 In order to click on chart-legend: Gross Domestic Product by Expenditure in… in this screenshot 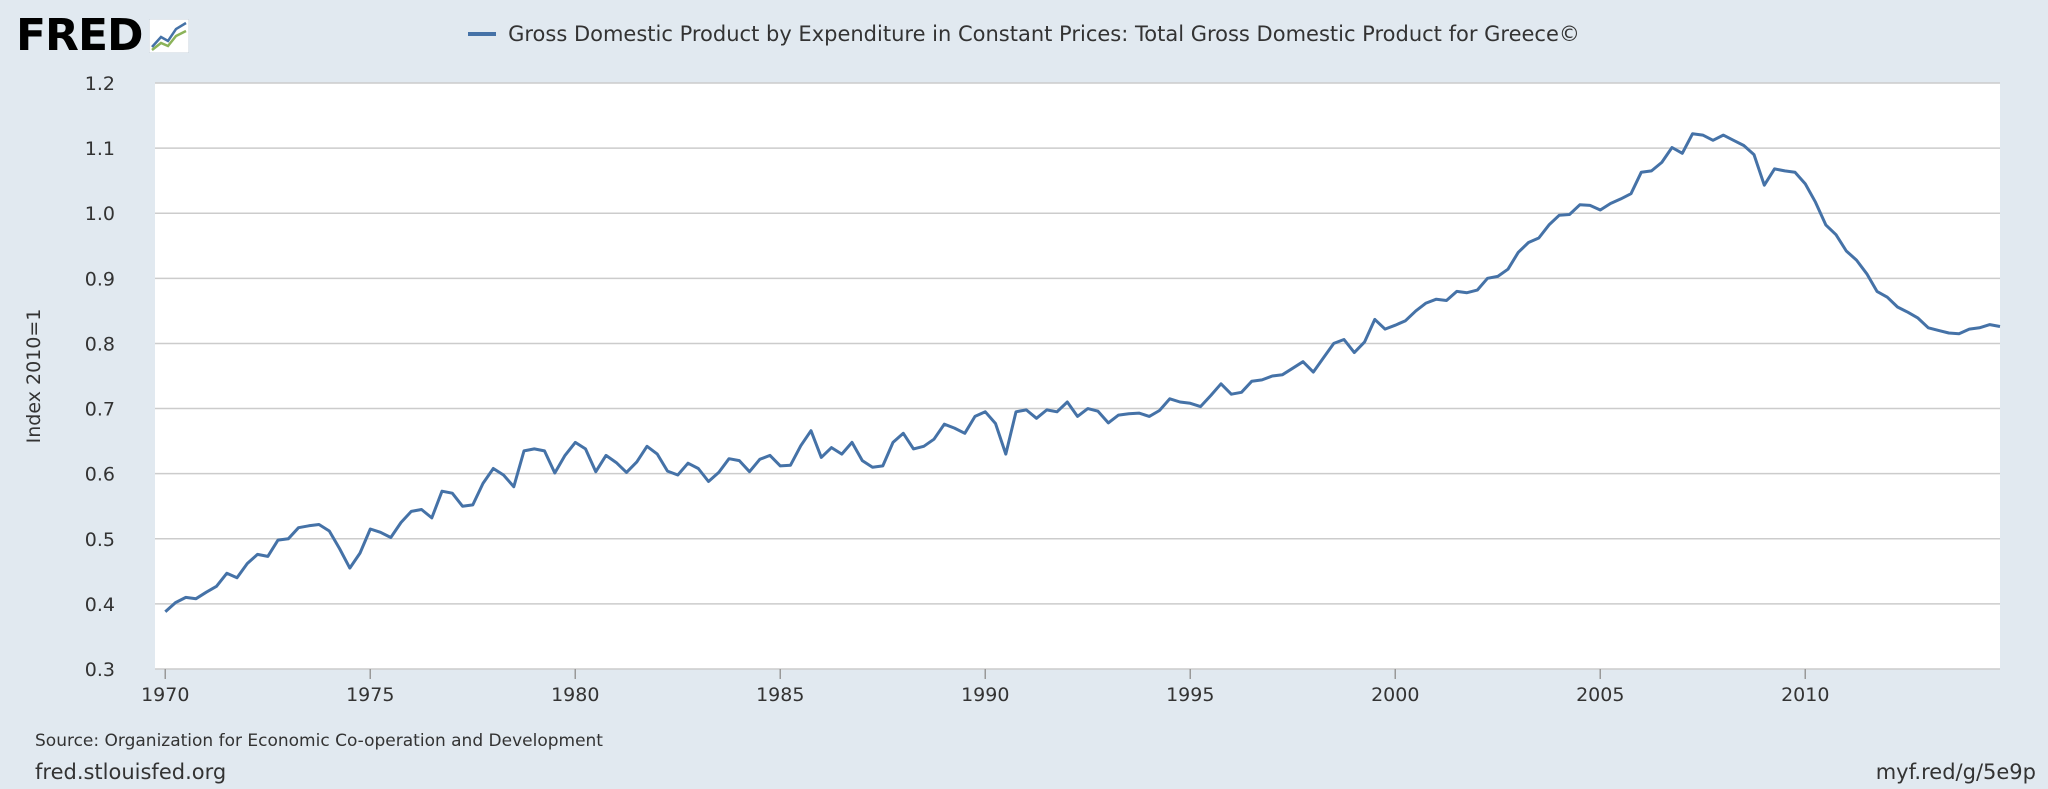, I will do `click(1024, 34)`.